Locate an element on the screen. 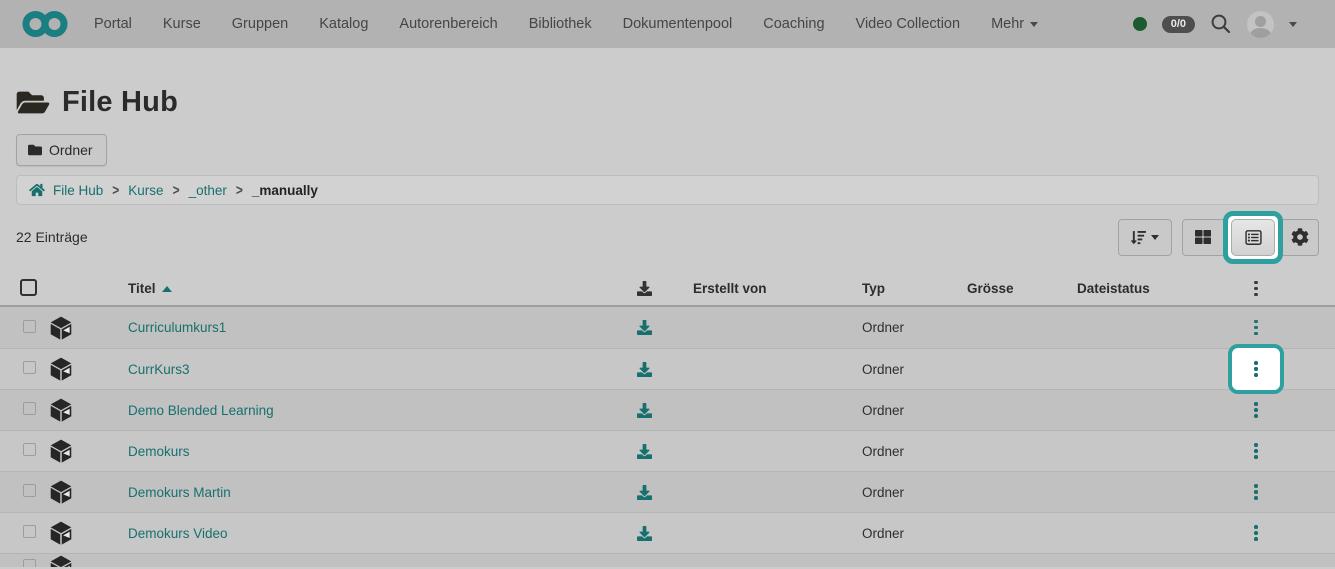  nav-item: Bibliothek is located at coordinates (560, 24).